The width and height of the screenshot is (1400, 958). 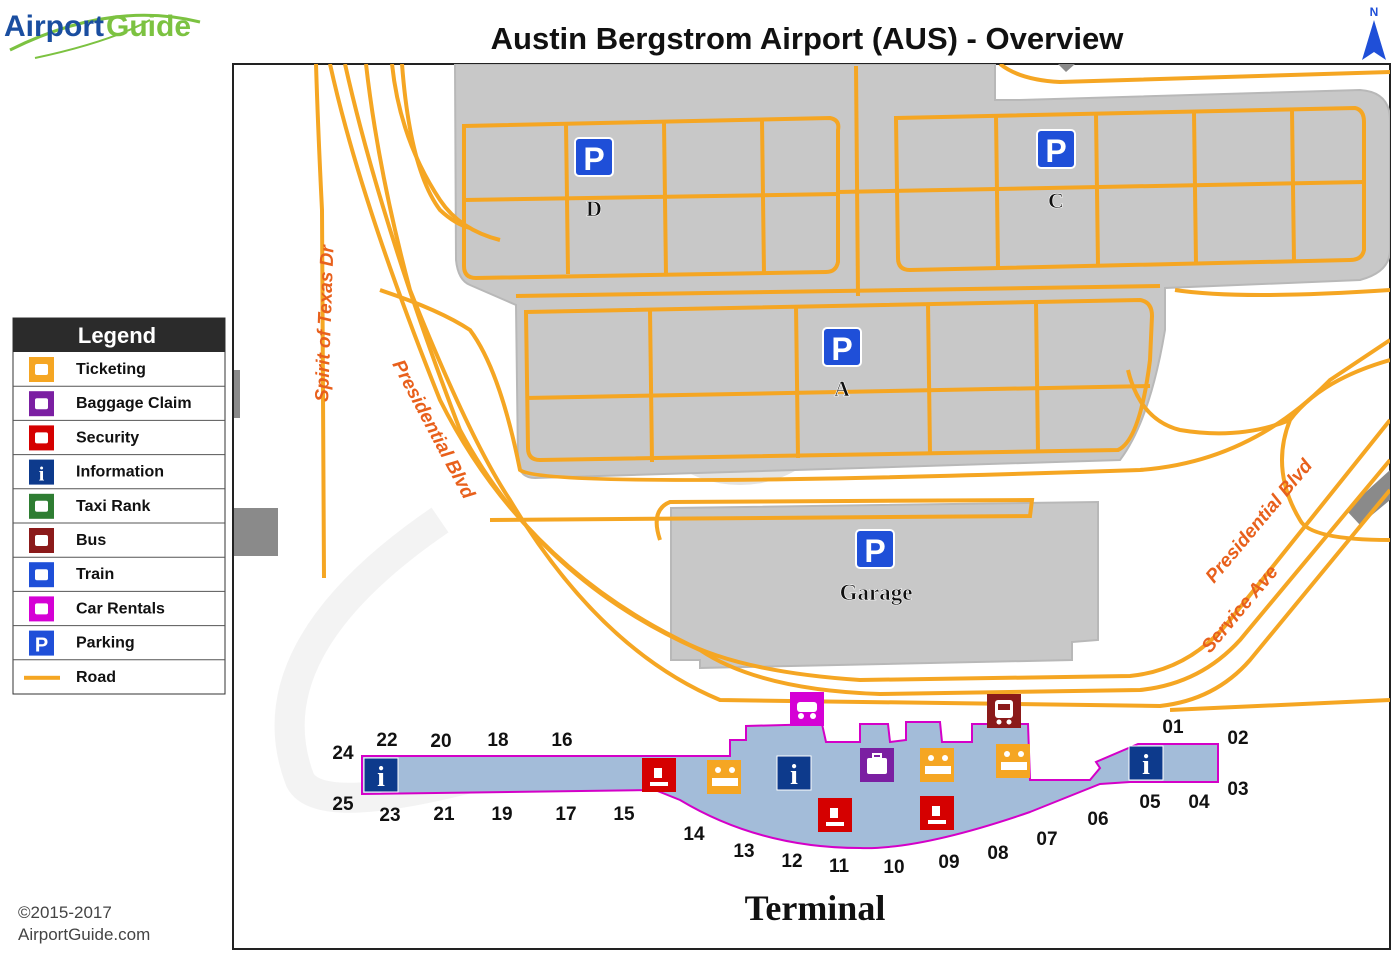 What do you see at coordinates (1150, 802) in the screenshot?
I see `gate-05: 05` at bounding box center [1150, 802].